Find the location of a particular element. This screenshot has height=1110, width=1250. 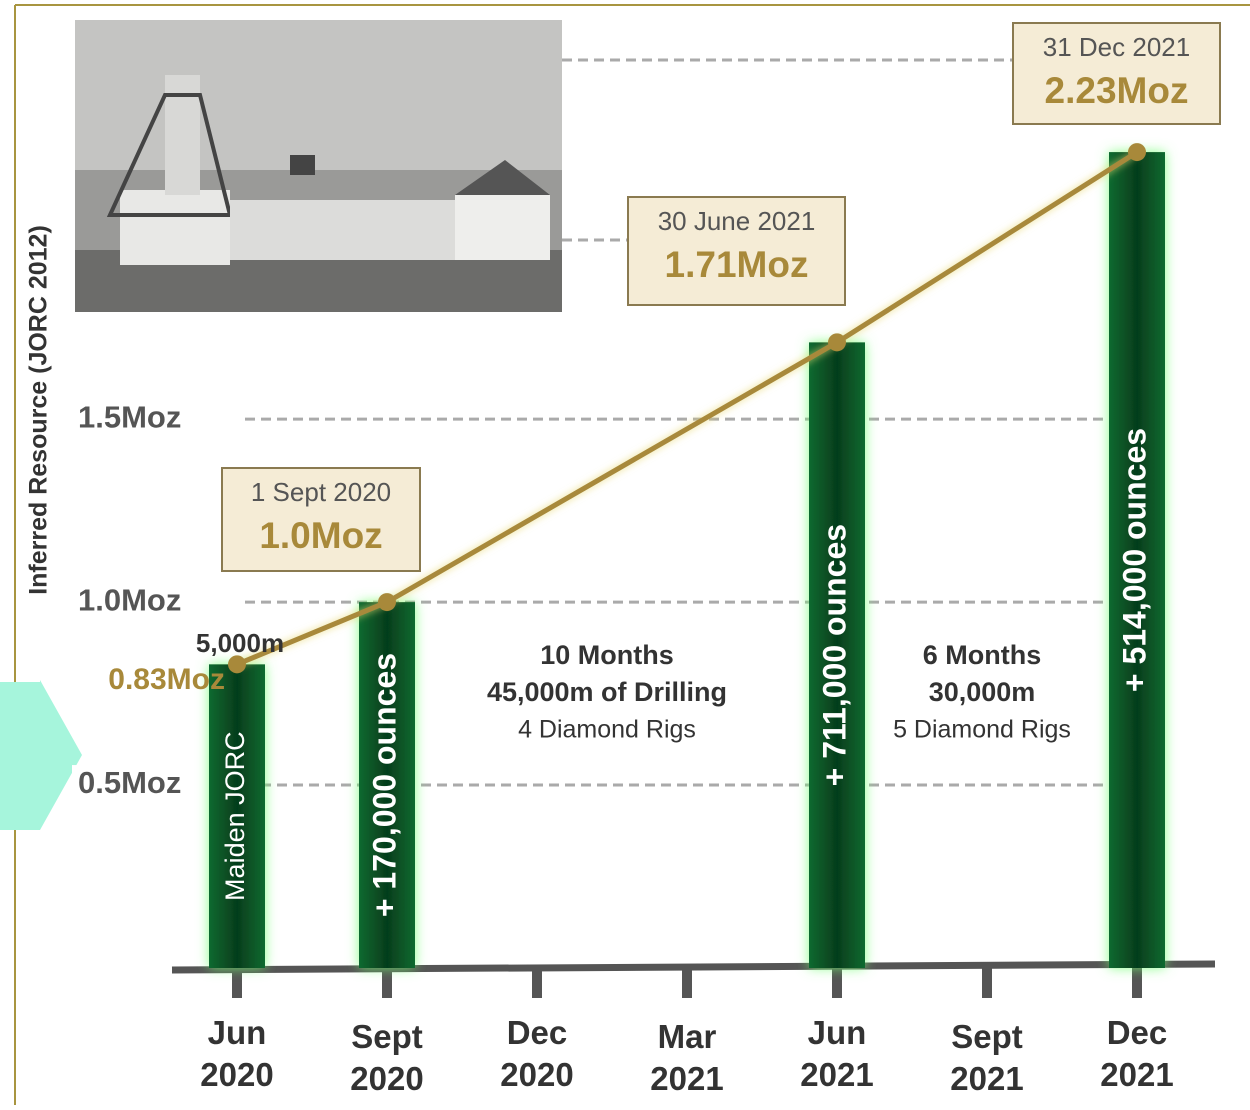

annotation-title: 6 Months is located at coordinates (982, 655).